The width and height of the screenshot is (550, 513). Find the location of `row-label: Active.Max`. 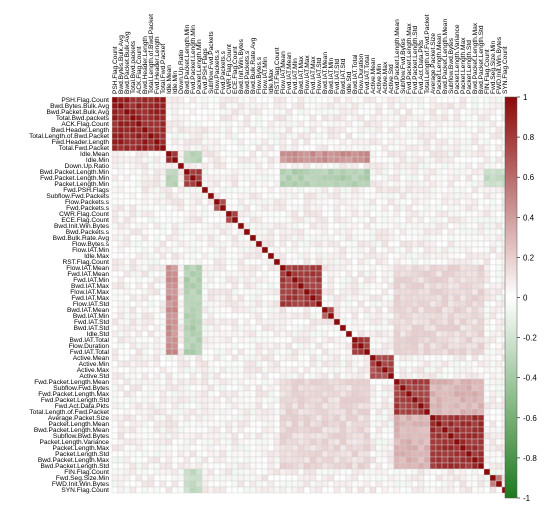

row-label: Active.Max is located at coordinates (93, 370).